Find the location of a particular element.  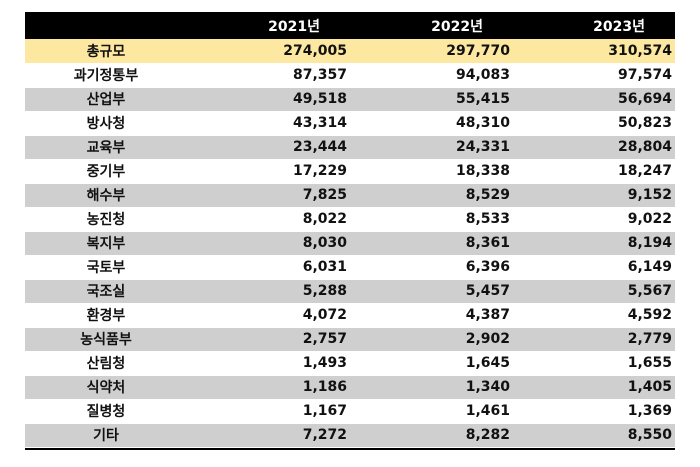

table-row: 복지부 8,030 8,361 8,194 is located at coordinates (350, 243).